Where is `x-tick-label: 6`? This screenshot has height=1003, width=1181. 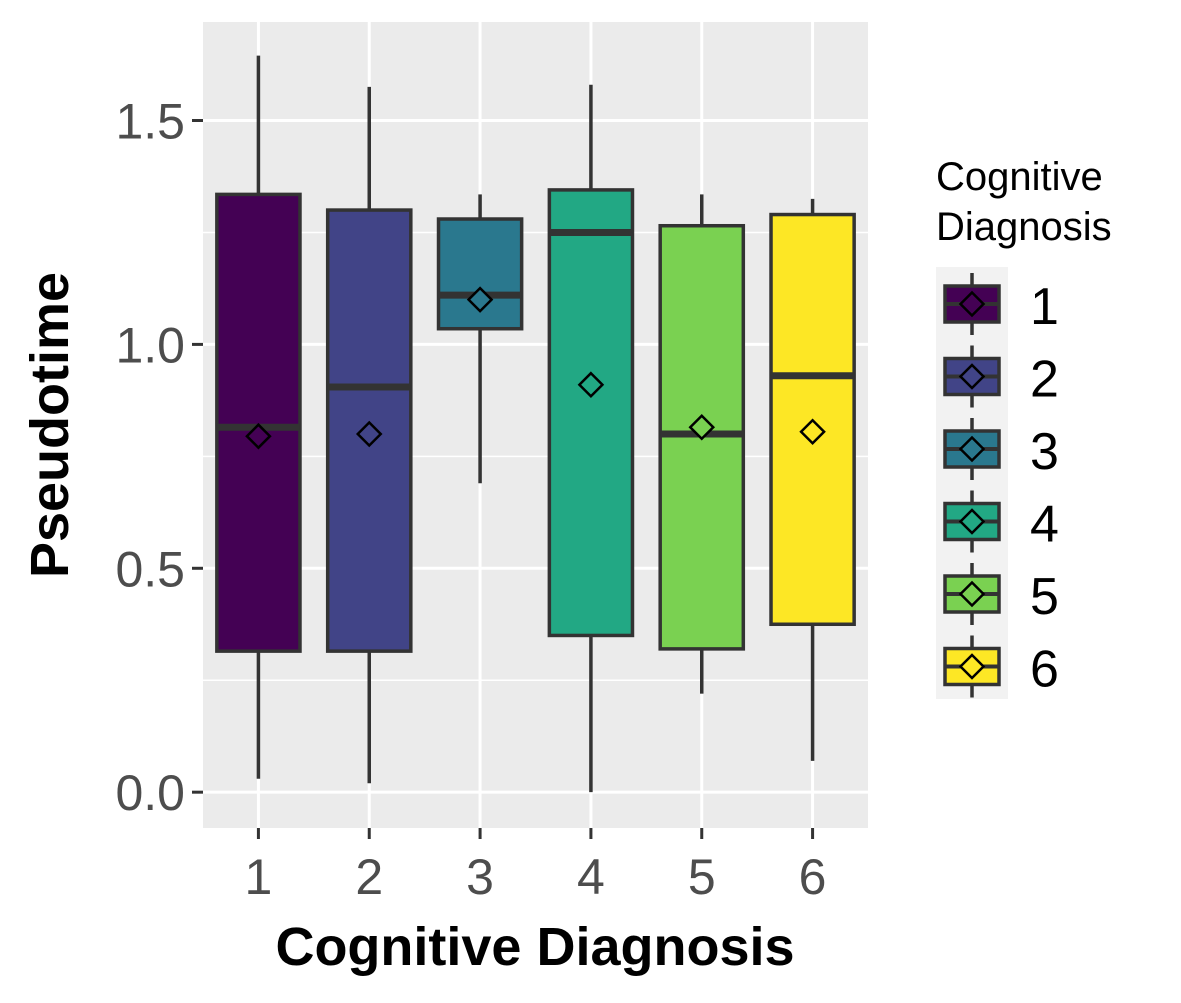
x-tick-label: 6 is located at coordinates (813, 877).